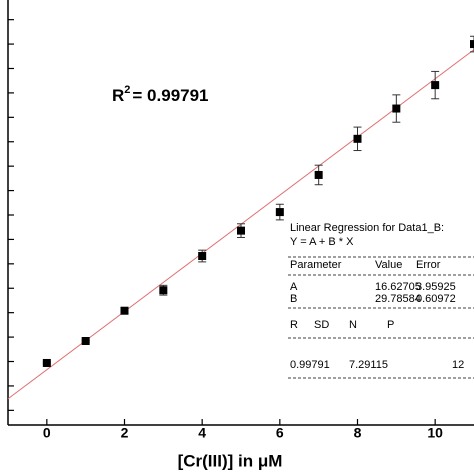 Image resolution: width=474 pixels, height=474 pixels. I want to click on table-bg, so click(379, 298).